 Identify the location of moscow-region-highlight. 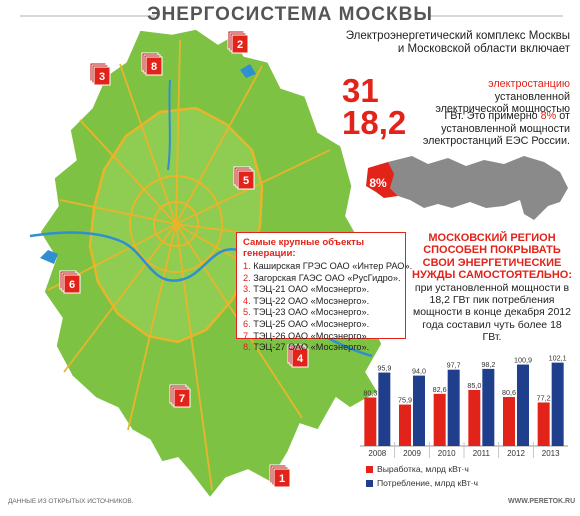
(382, 180).